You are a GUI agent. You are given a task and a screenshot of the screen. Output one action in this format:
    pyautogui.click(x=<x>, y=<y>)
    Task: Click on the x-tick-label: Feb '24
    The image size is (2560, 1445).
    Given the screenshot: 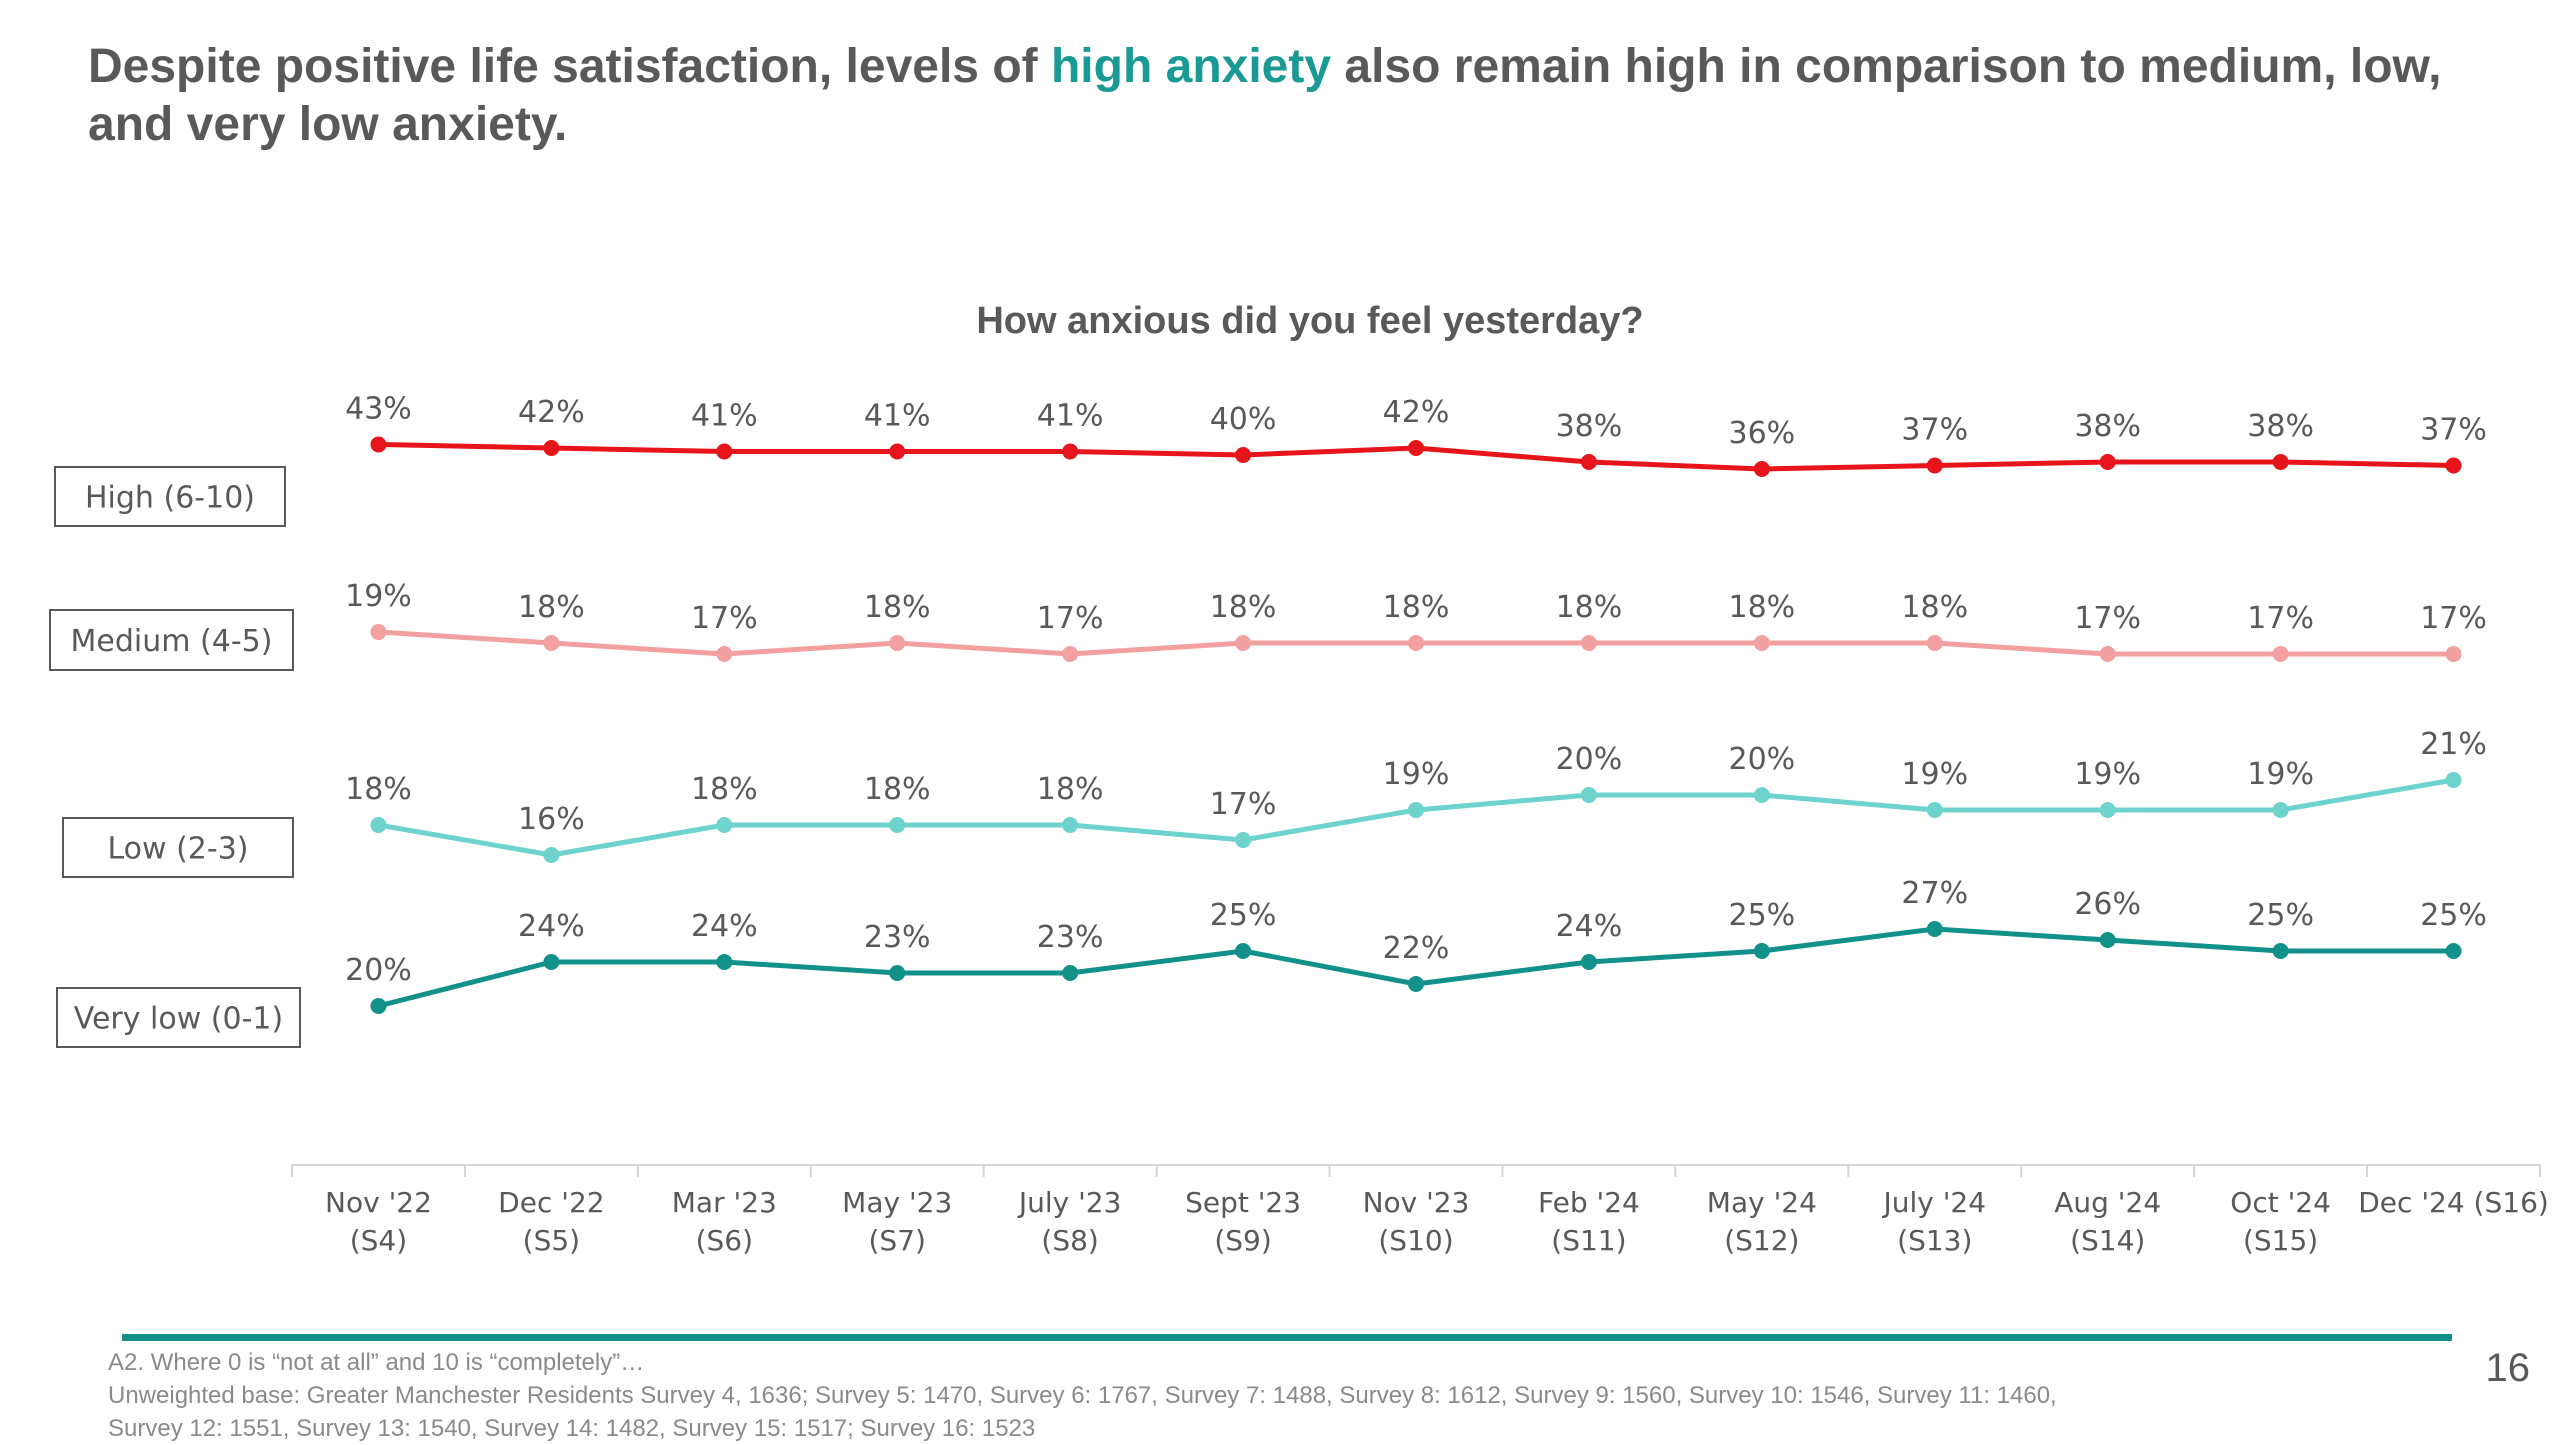 What is the action you would take?
    pyautogui.click(x=1589, y=1202)
    